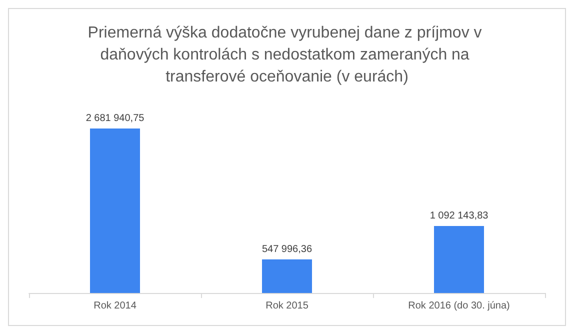 This screenshot has height=336, width=576. Describe the element at coordinates (115, 306) in the screenshot. I see `x-tick-label: Rok 2014` at that location.